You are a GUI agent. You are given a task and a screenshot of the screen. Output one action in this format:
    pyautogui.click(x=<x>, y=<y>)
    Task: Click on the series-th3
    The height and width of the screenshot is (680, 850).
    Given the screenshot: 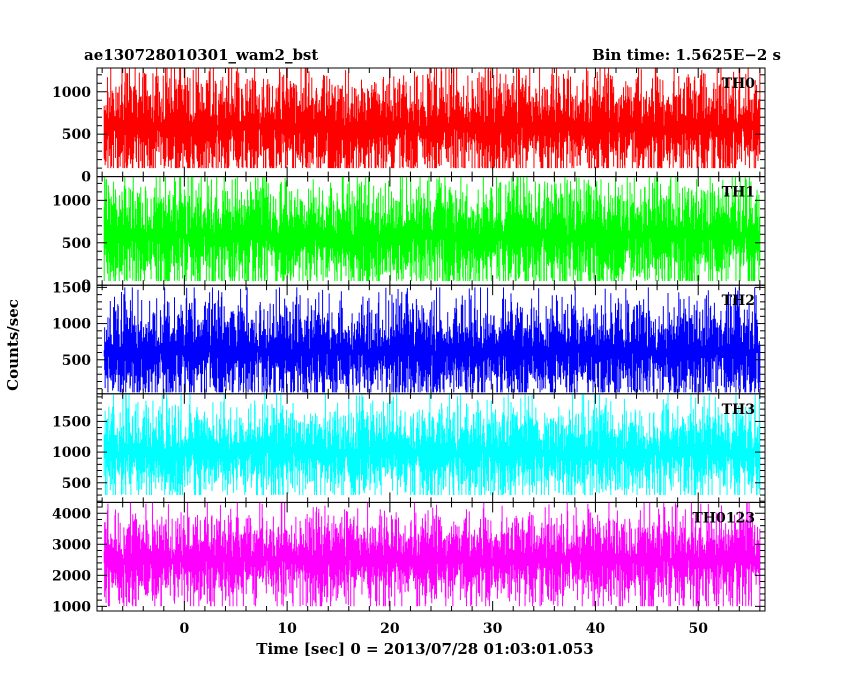 What is the action you would take?
    pyautogui.click(x=432, y=444)
    